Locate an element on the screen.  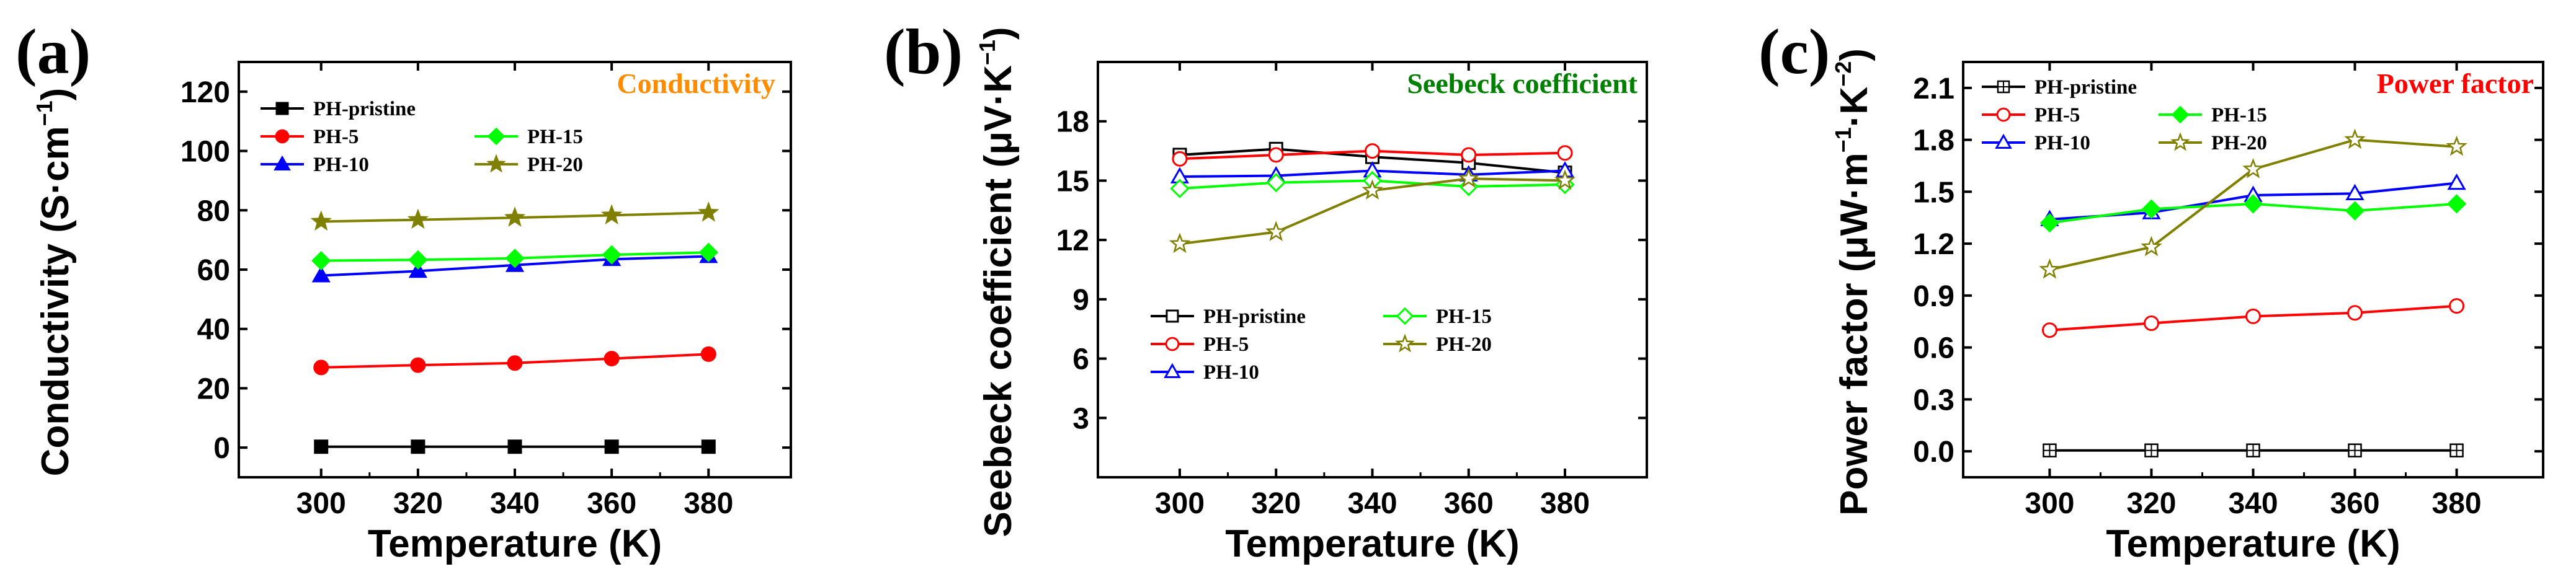
y-axis-title-sup: −1 is located at coordinates (987, 52).